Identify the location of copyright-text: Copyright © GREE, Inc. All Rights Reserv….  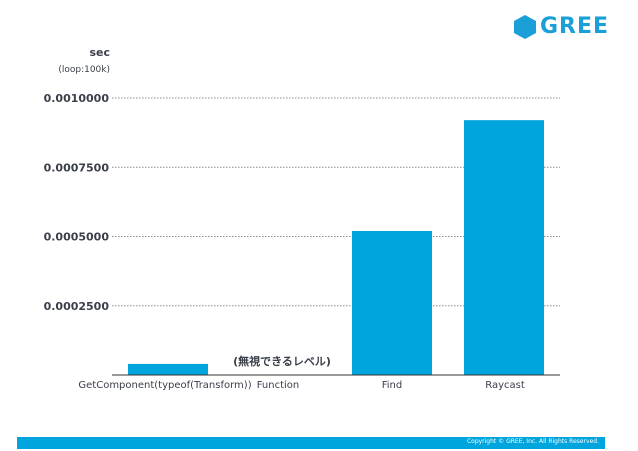
(532, 441).